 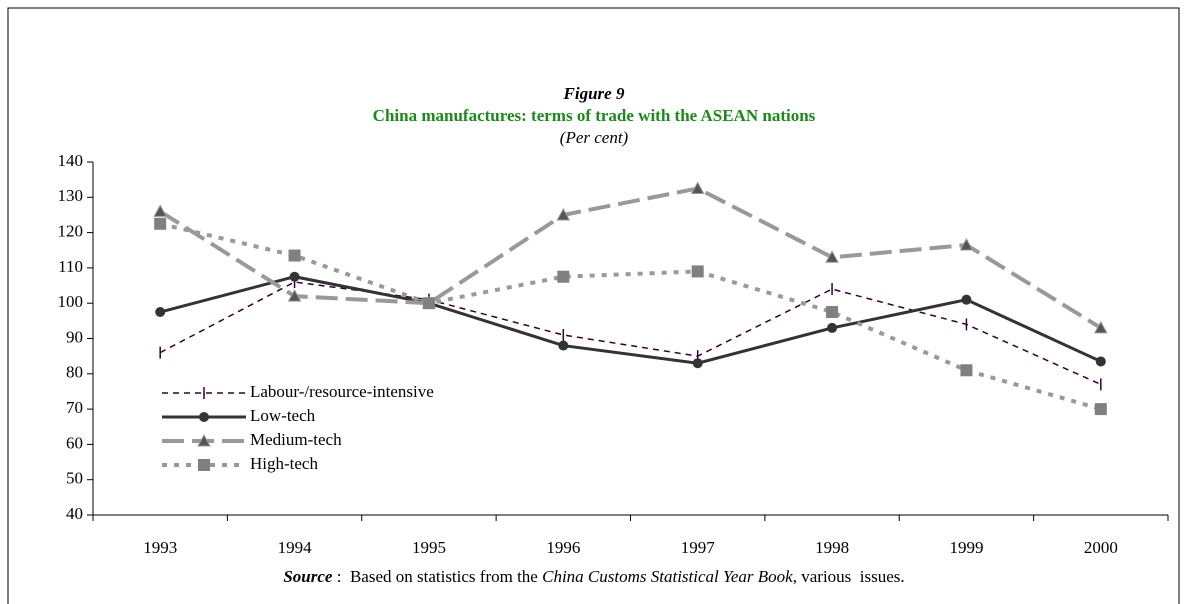 What do you see at coordinates (667, 576) in the screenshot?
I see `source-book: China Customs Statistical Year Book` at bounding box center [667, 576].